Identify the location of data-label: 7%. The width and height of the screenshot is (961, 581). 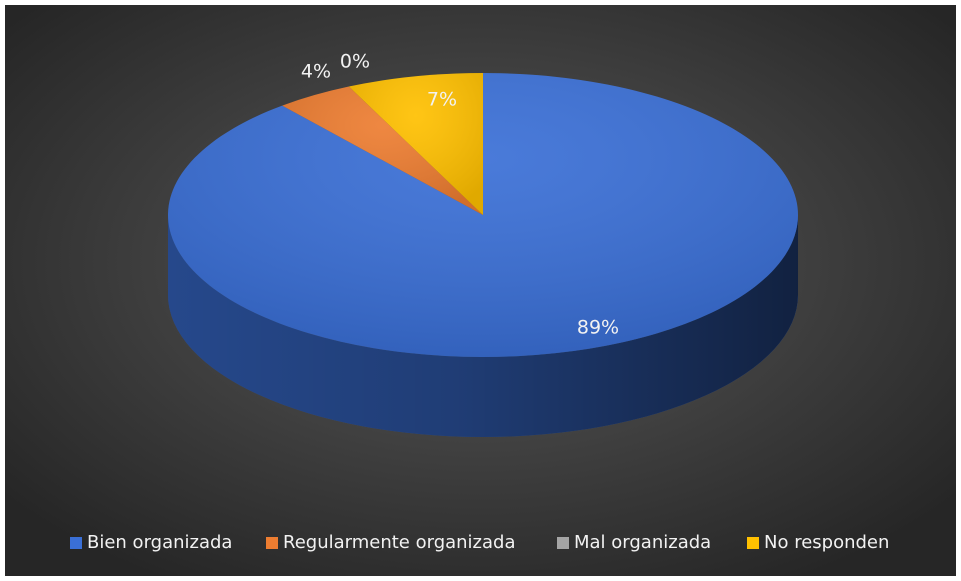
(442, 100).